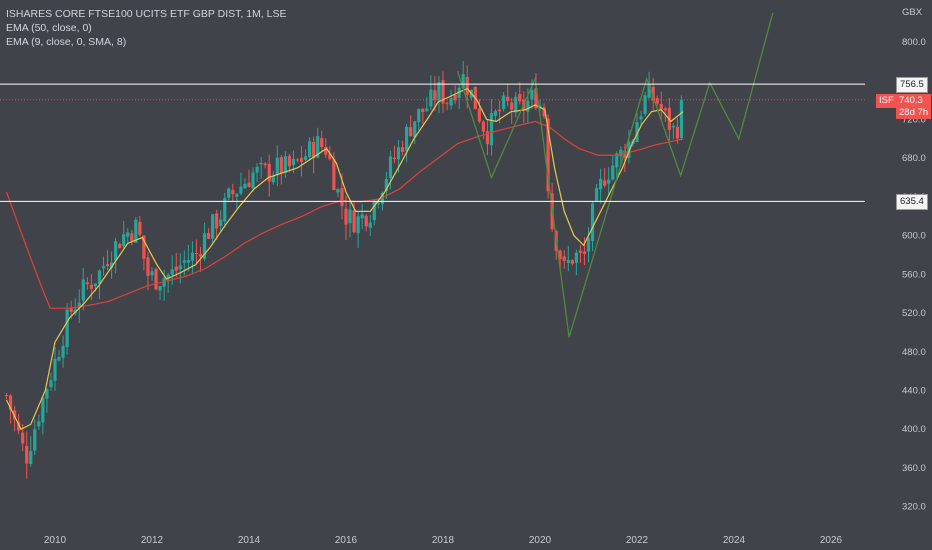 The height and width of the screenshot is (550, 932). I want to click on x-tick-label: 2012, so click(152, 540).